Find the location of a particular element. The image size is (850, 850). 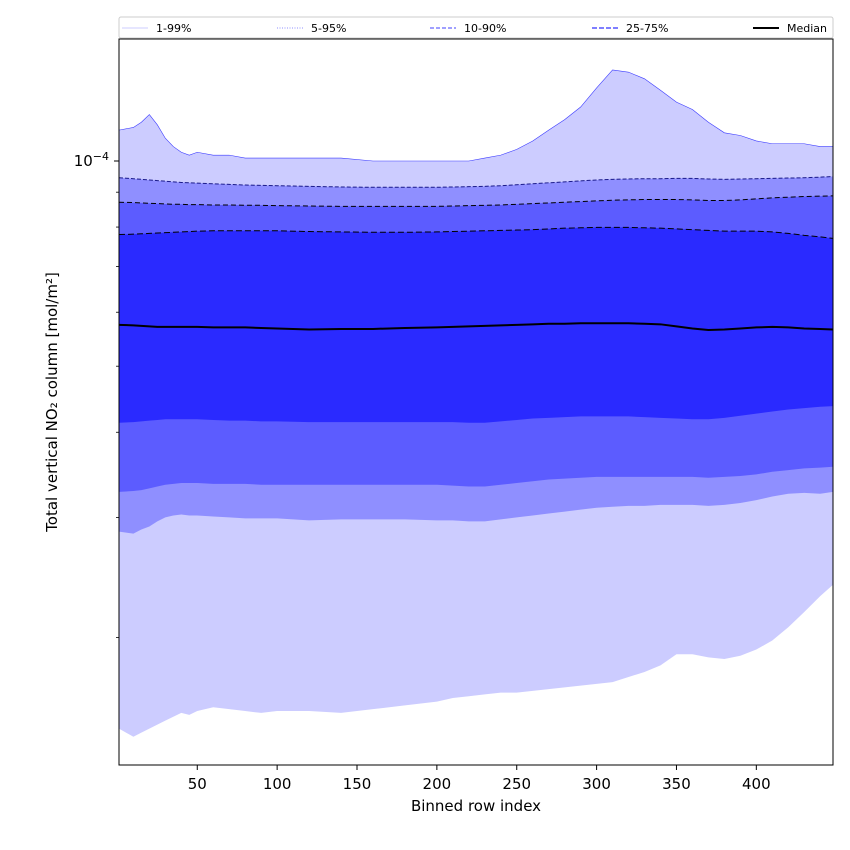

band-upper-line-5-95pct is located at coordinates (476, 182).